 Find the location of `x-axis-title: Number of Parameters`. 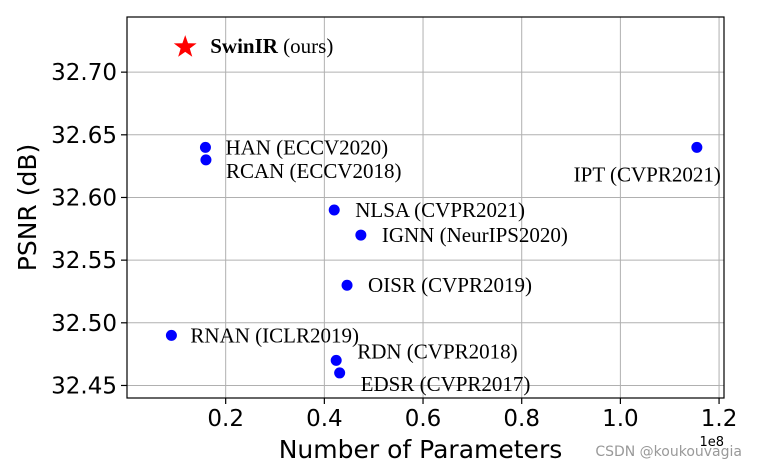

x-axis-title: Number of Parameters is located at coordinates (421, 449).